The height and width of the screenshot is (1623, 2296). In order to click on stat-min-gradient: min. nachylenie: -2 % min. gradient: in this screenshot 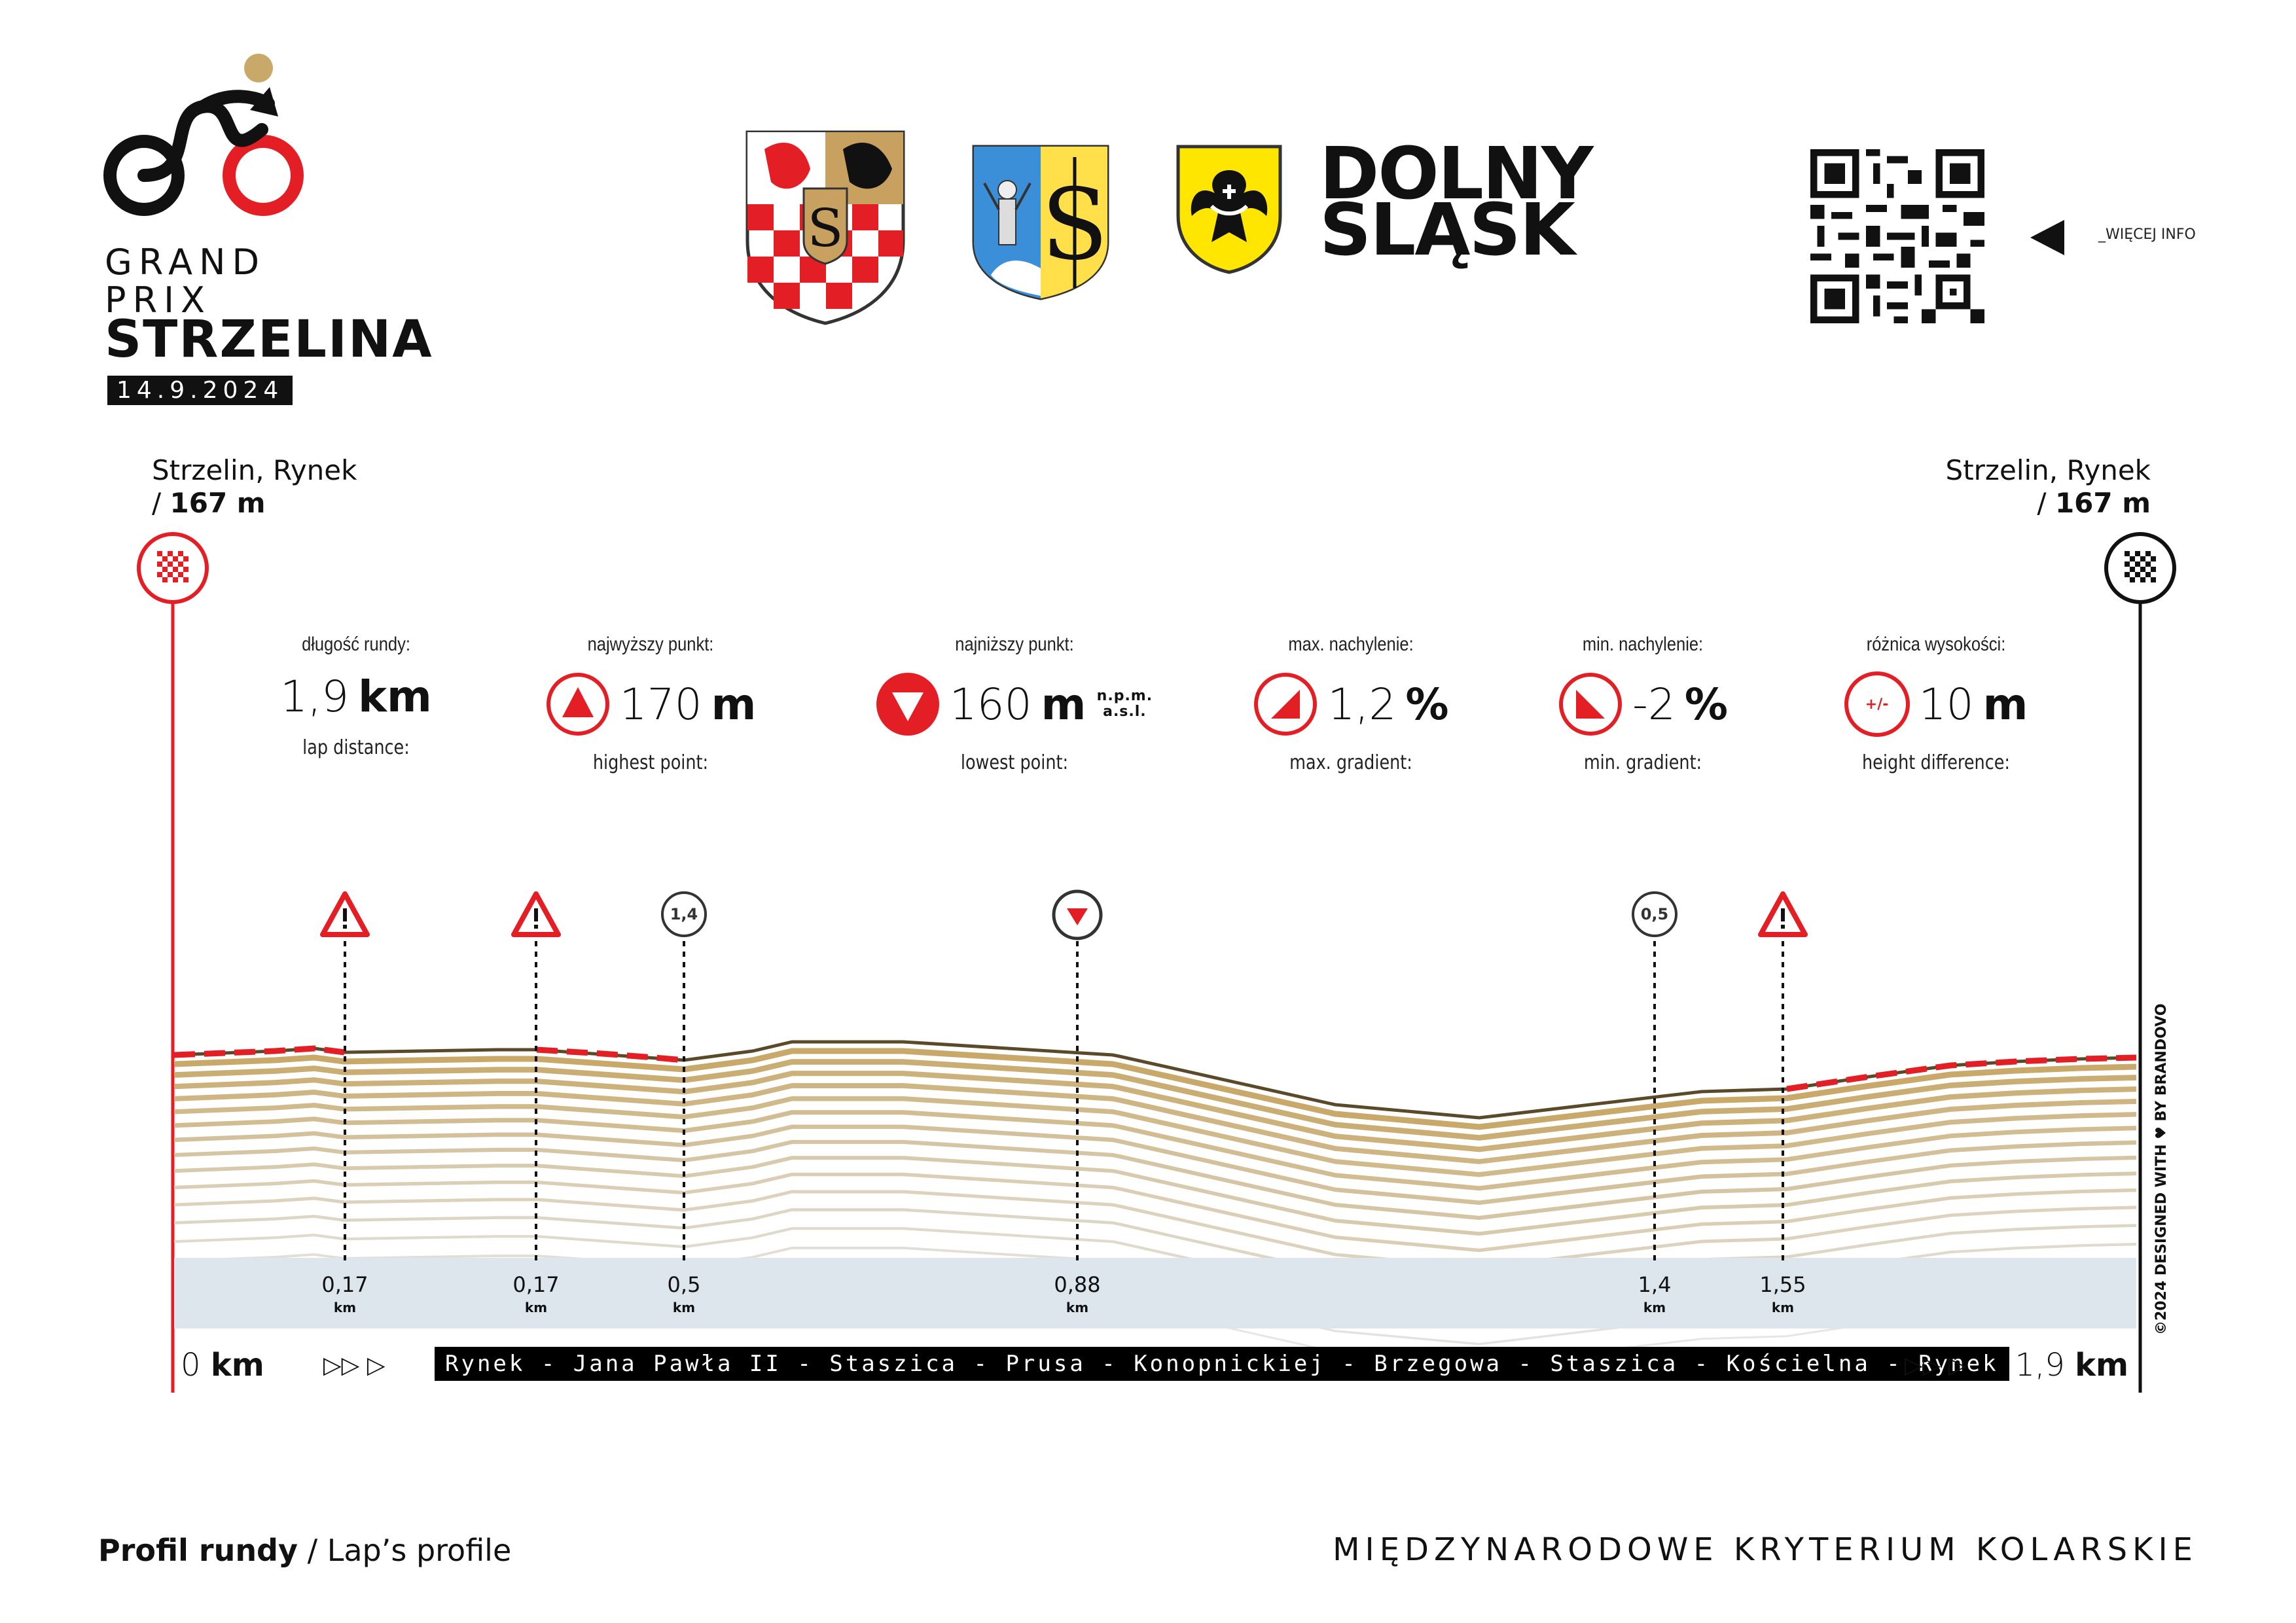, I will do `click(1643, 703)`.